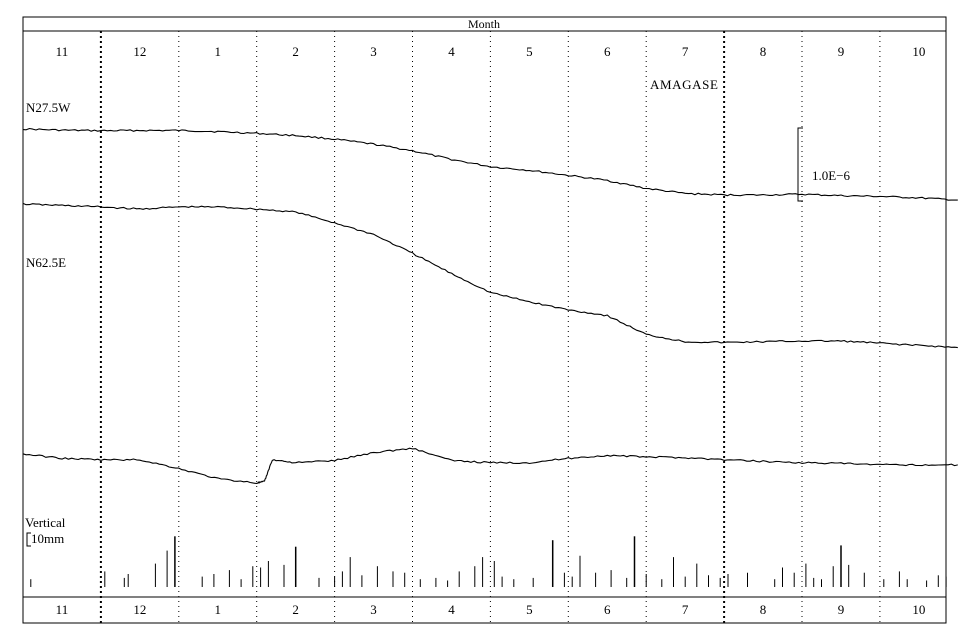 This screenshot has width=970, height=642. Describe the element at coordinates (490, 466) in the screenshot. I see `series-vertical-trace` at that location.